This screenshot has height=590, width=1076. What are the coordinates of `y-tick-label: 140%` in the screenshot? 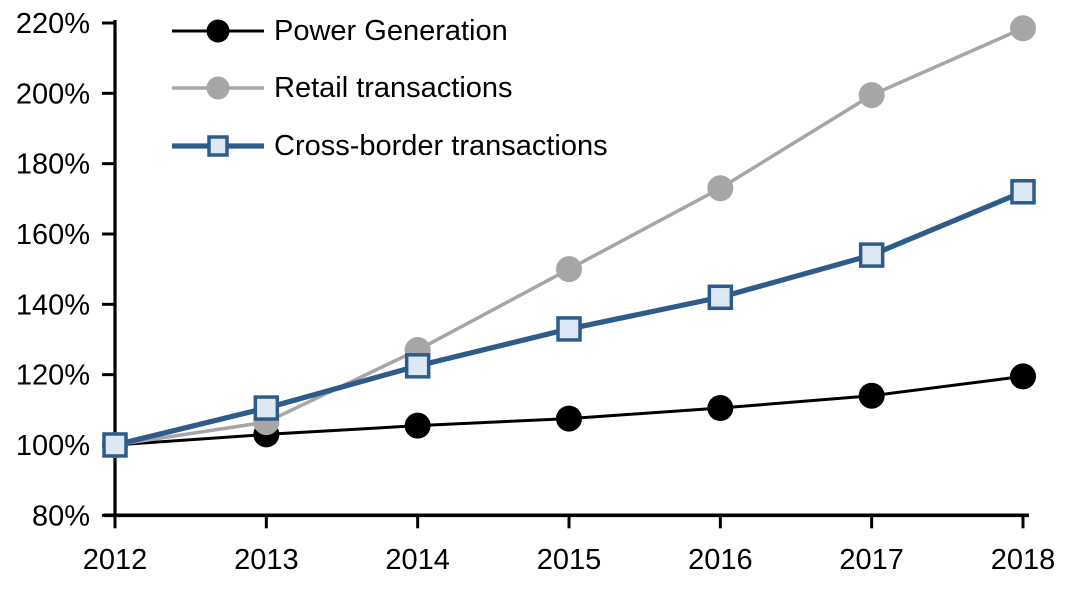 It's located at (53, 305).